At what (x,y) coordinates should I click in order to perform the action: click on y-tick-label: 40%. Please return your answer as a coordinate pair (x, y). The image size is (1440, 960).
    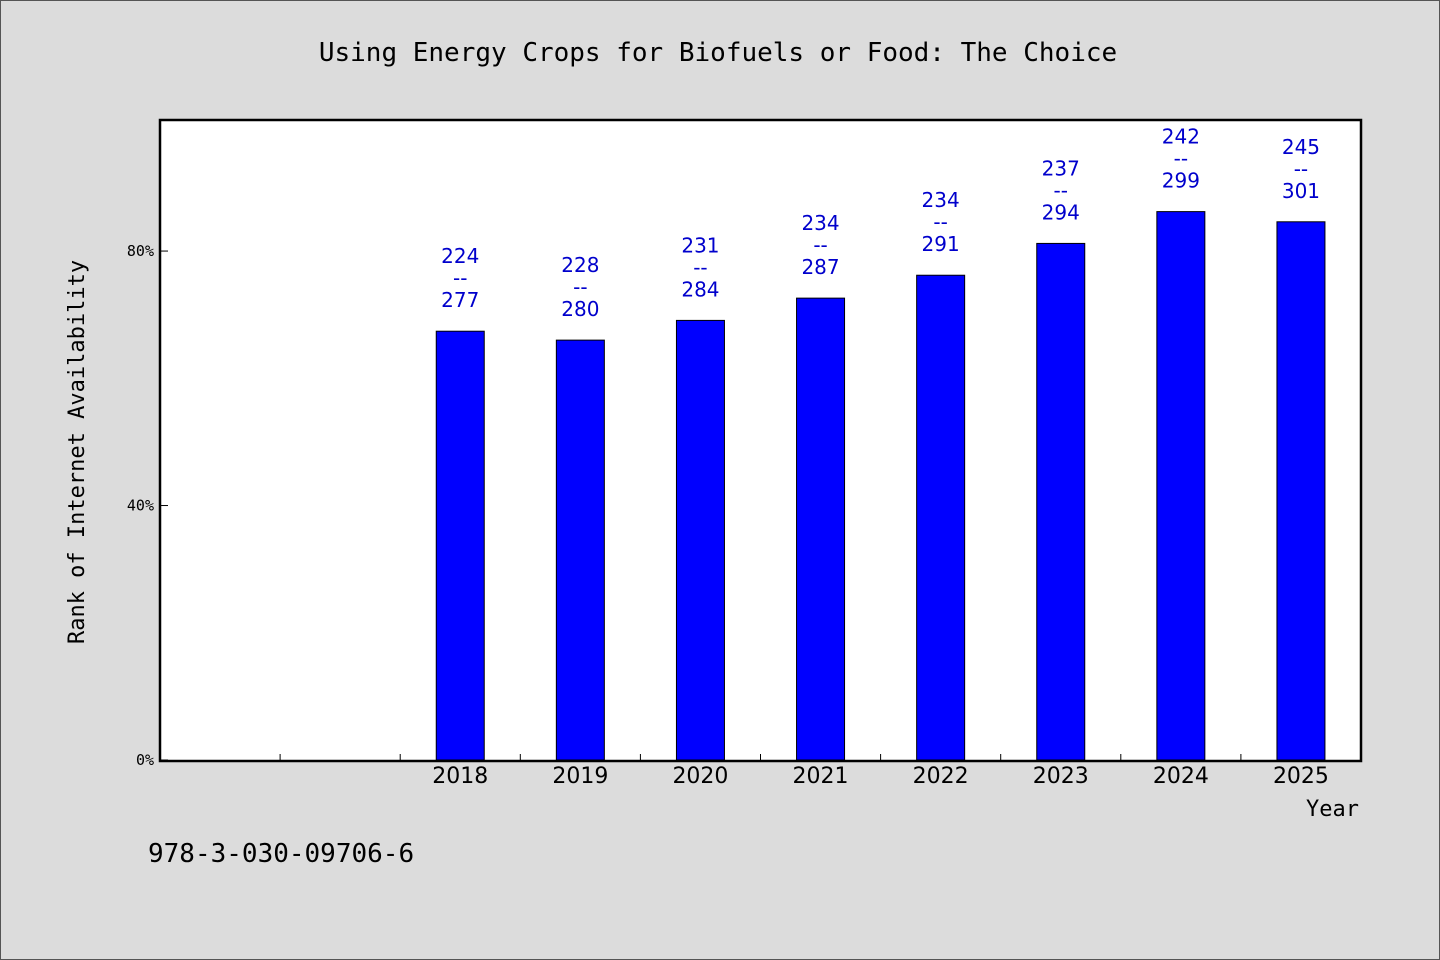
    Looking at the image, I should click on (140, 506).